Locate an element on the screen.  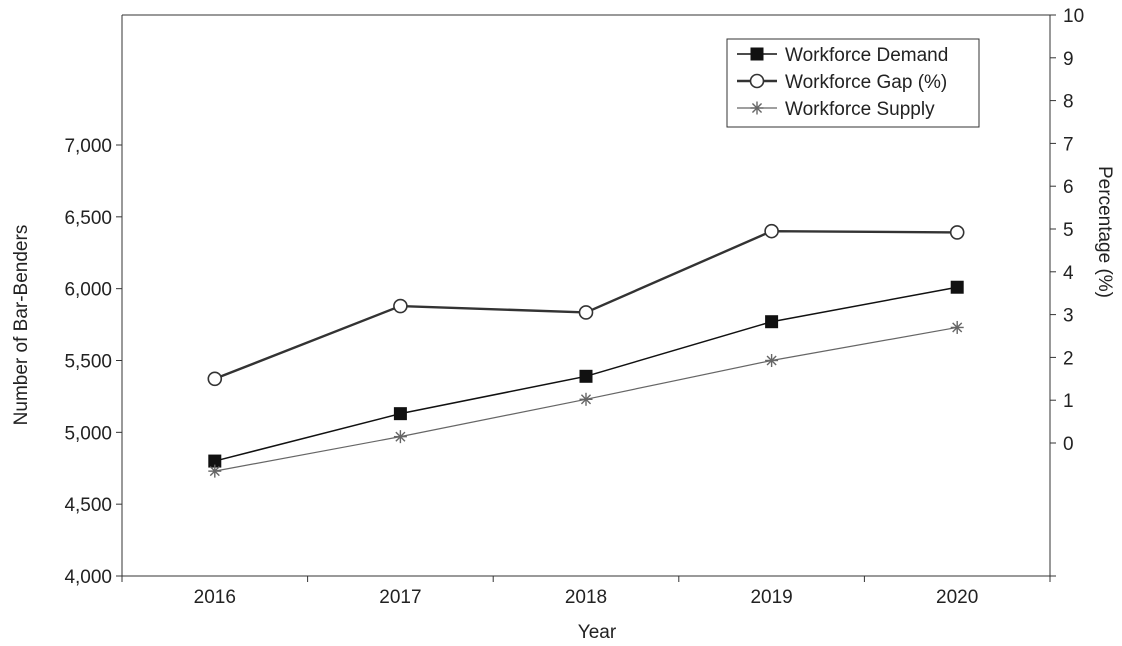
right-y-tick-label: 4 is located at coordinates (1068, 273).